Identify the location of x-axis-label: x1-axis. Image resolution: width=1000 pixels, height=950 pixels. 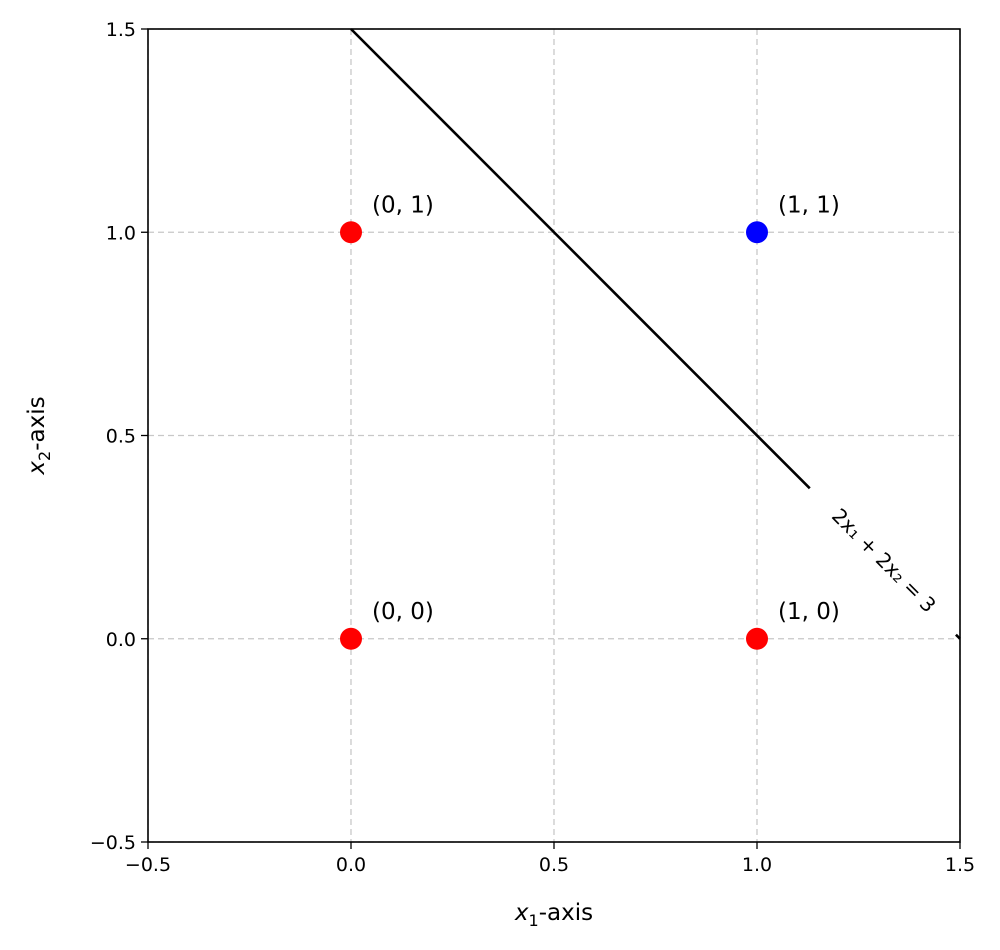
(553, 915).